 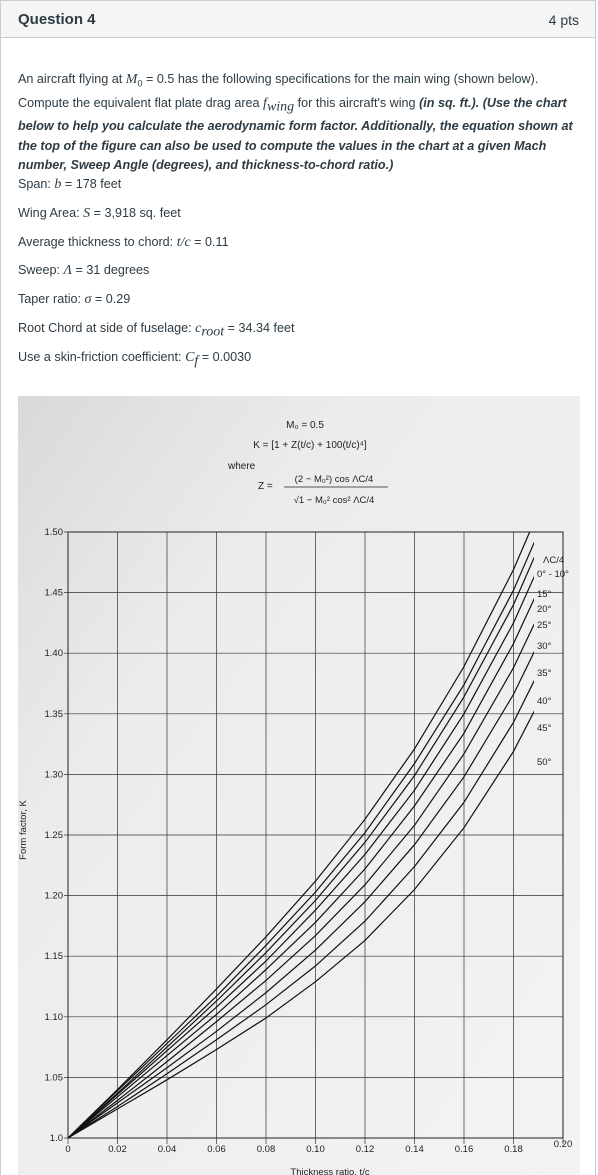 I want to click on spec: Wing Area: S = 3,918 sq. feet, so click(x=99, y=214).